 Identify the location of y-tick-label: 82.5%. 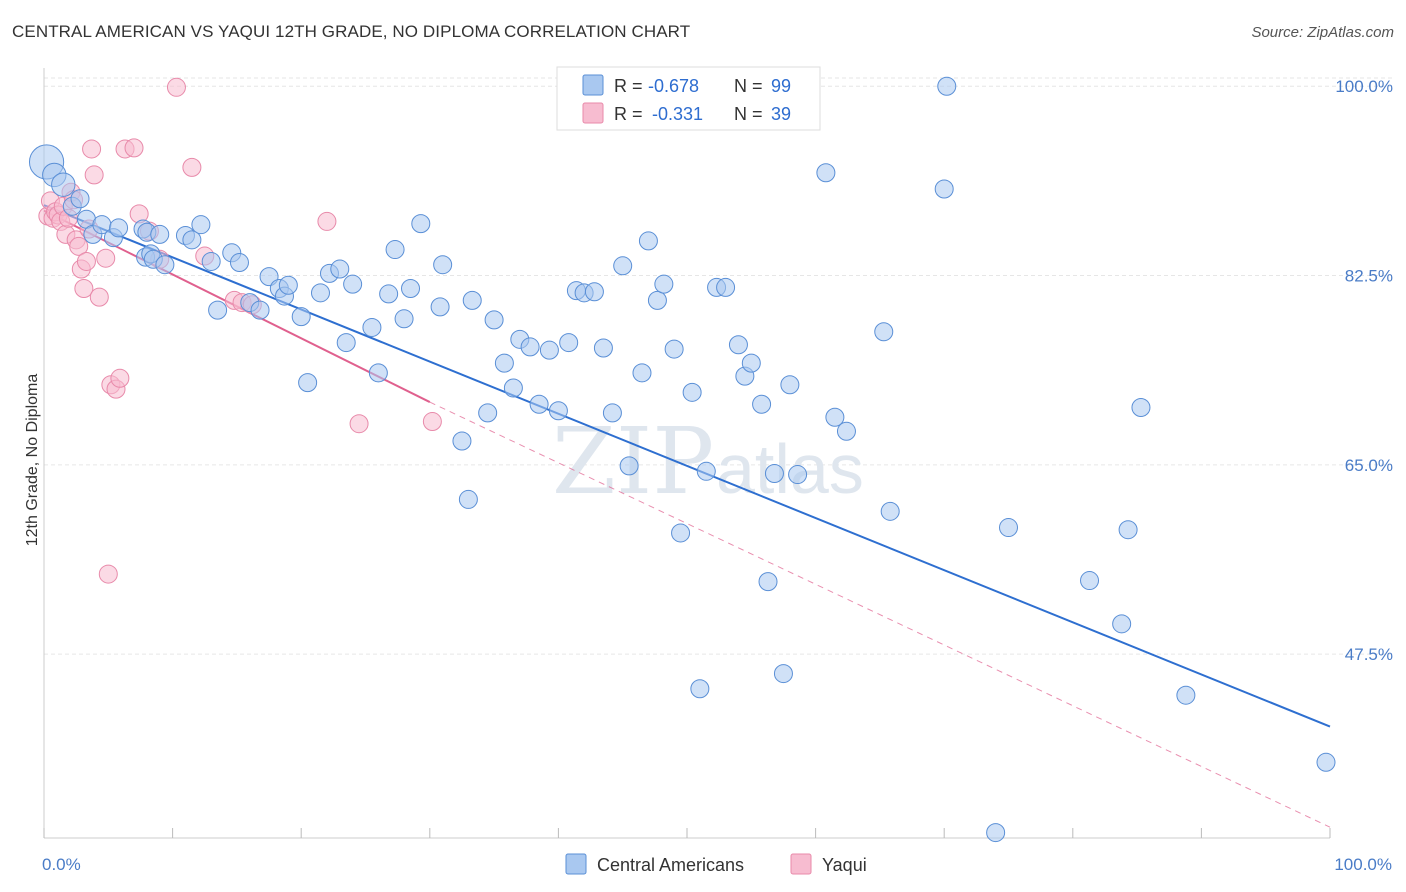
(1369, 276).